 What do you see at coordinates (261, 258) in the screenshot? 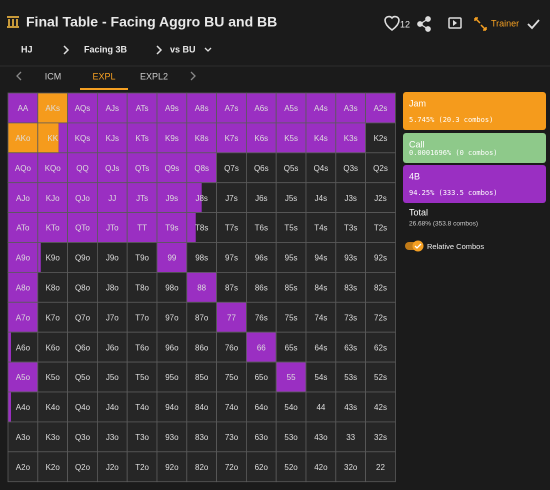
I see `hand-label: 96s` at bounding box center [261, 258].